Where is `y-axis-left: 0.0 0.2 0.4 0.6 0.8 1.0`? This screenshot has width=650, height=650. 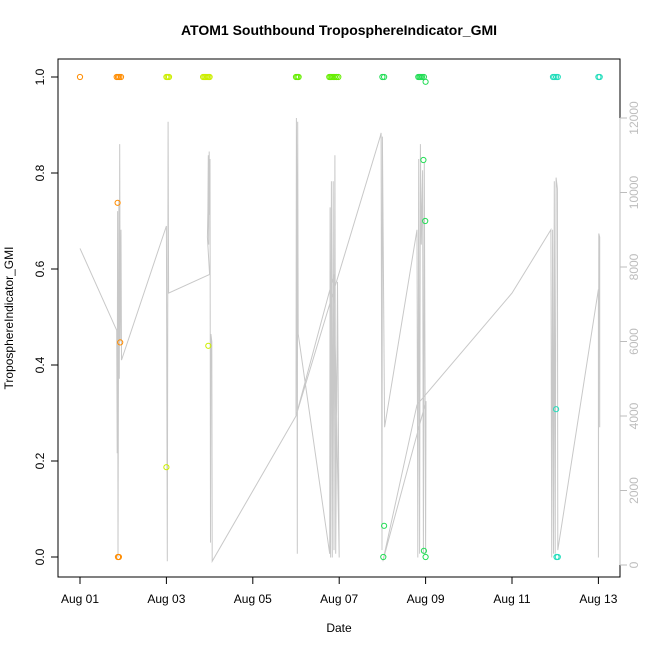 y-axis-left: 0.0 0.2 0.4 0.6 0.8 1.0 is located at coordinates (46, 316).